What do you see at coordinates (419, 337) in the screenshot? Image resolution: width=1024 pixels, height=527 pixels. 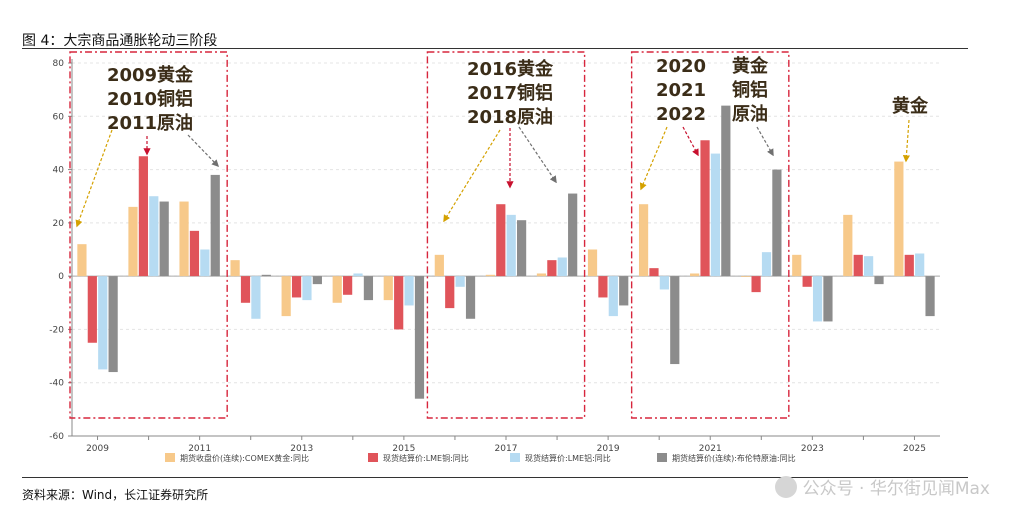 I see `bar-4-2015` at bounding box center [419, 337].